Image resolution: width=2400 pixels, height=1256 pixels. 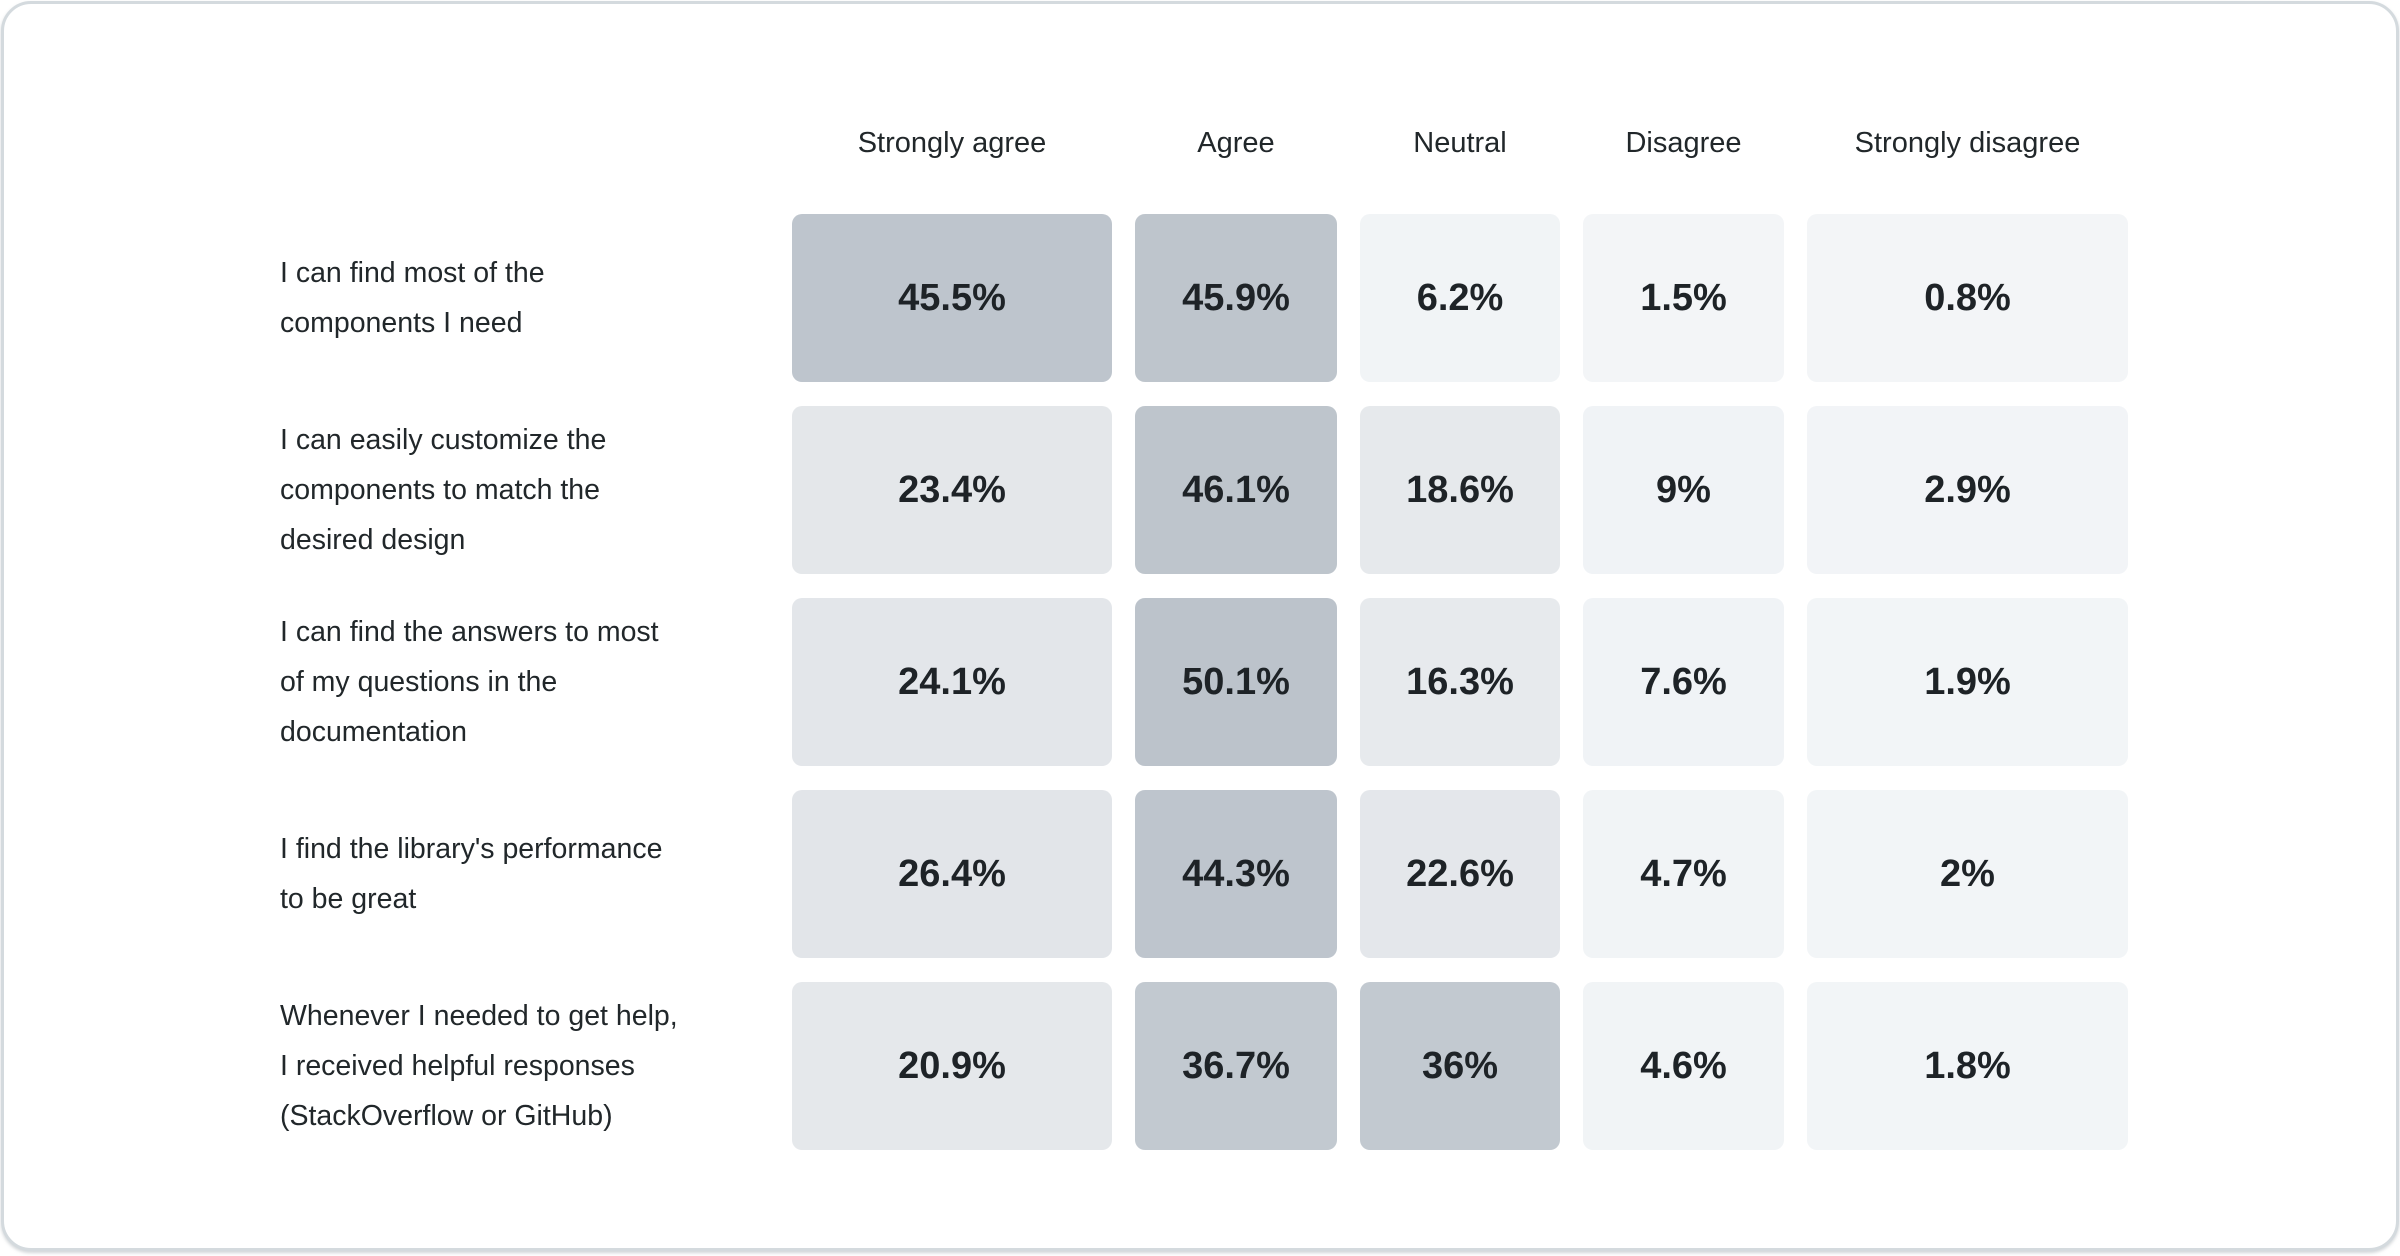 What do you see at coordinates (952, 682) in the screenshot?
I see `heatmap-cell: 24.1%` at bounding box center [952, 682].